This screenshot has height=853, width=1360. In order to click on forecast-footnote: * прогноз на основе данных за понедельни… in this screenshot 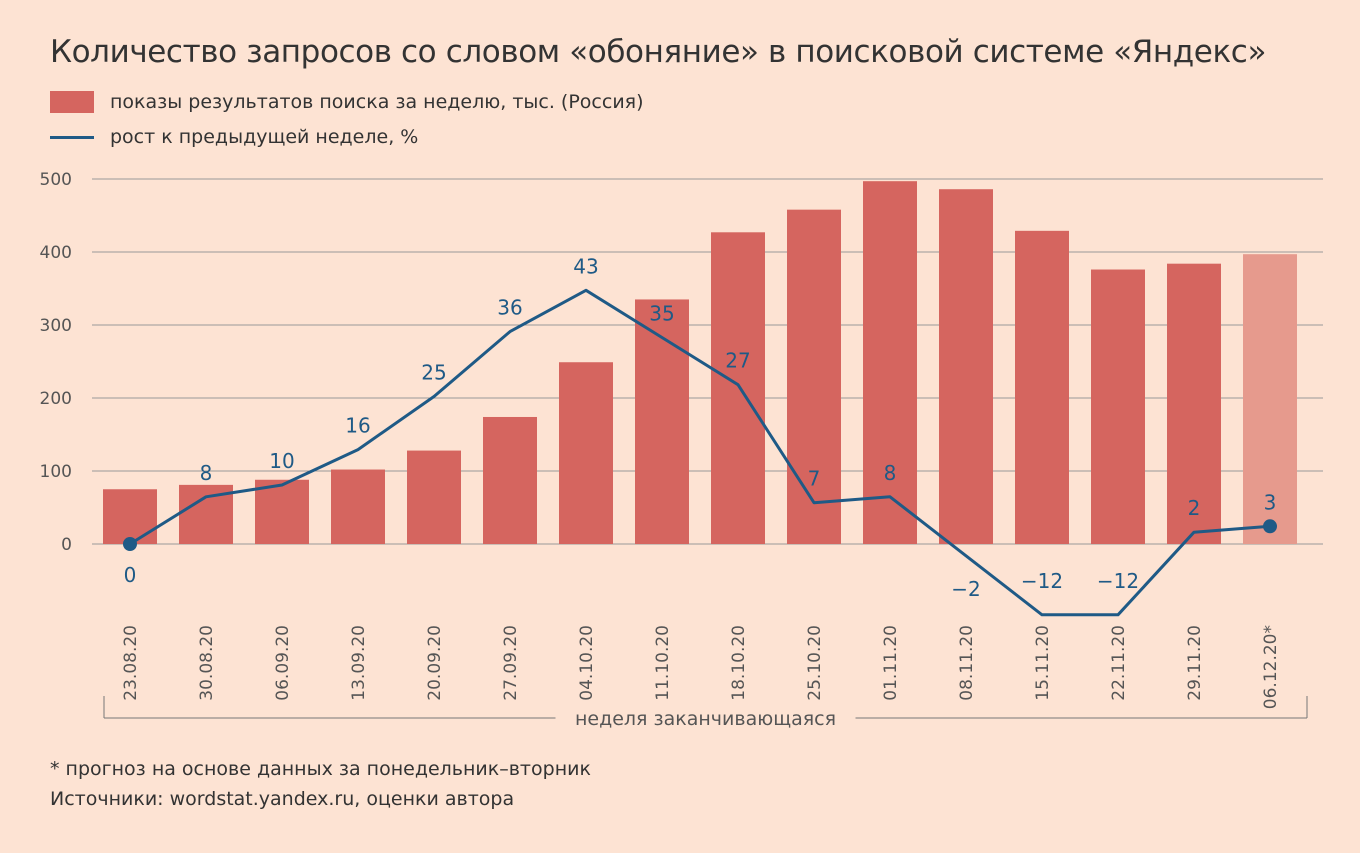, I will do `click(320, 769)`.